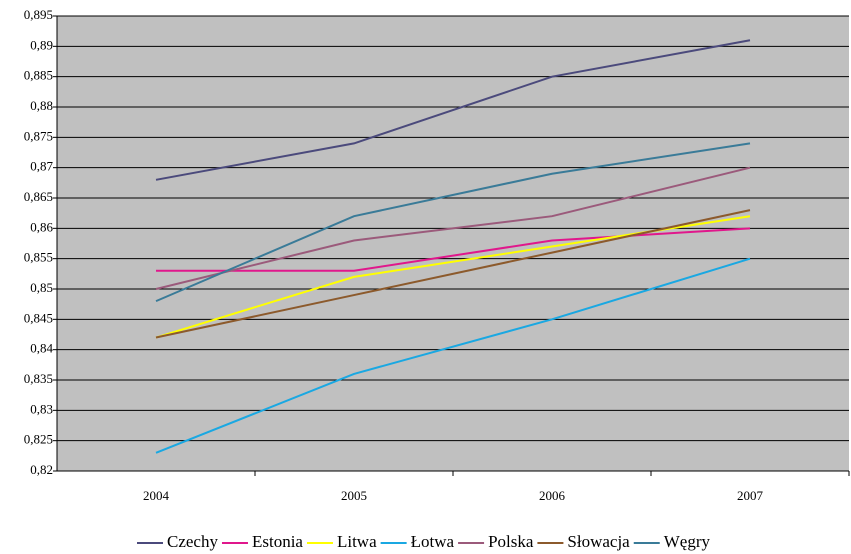 This screenshot has width=851, height=554. Describe the element at coordinates (41, 469) in the screenshot. I see `y-tick-label: 0,82` at that location.